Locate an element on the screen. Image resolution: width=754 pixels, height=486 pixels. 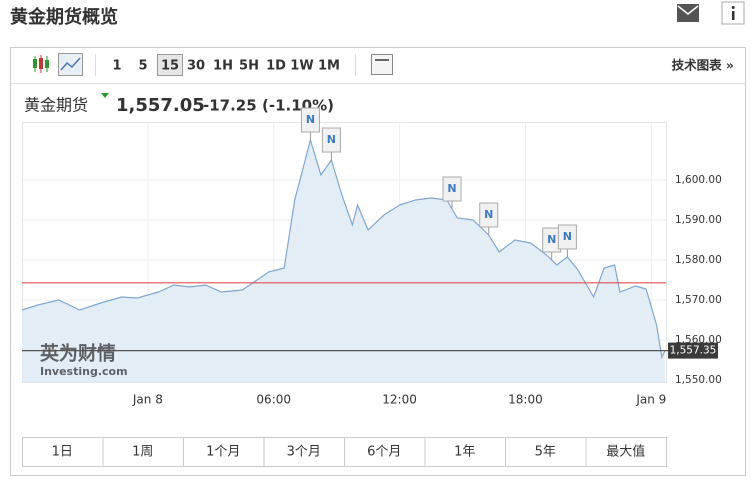
x-tick-label: 18:00 is located at coordinates (525, 400).